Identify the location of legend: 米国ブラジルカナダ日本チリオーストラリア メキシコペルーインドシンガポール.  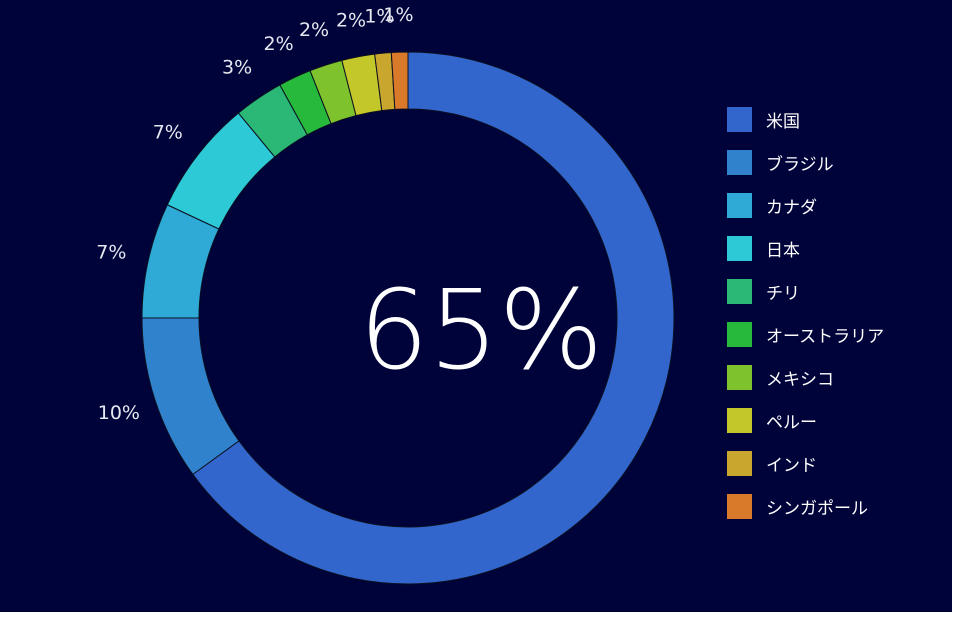
(805, 313).